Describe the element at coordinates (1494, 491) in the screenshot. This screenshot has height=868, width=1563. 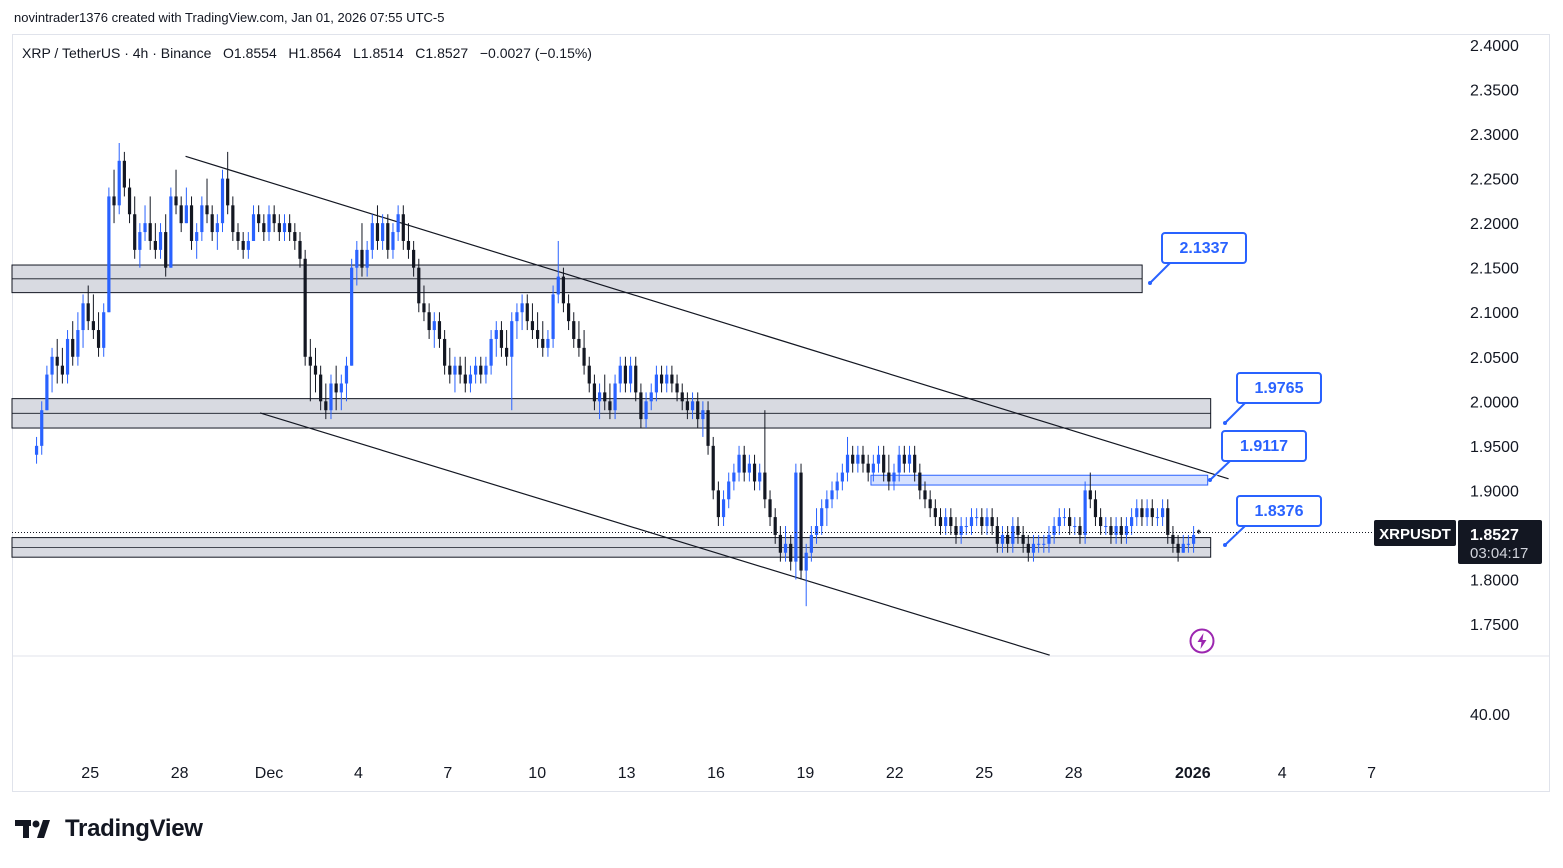
I see `price-tick-label: 1.9000` at that location.